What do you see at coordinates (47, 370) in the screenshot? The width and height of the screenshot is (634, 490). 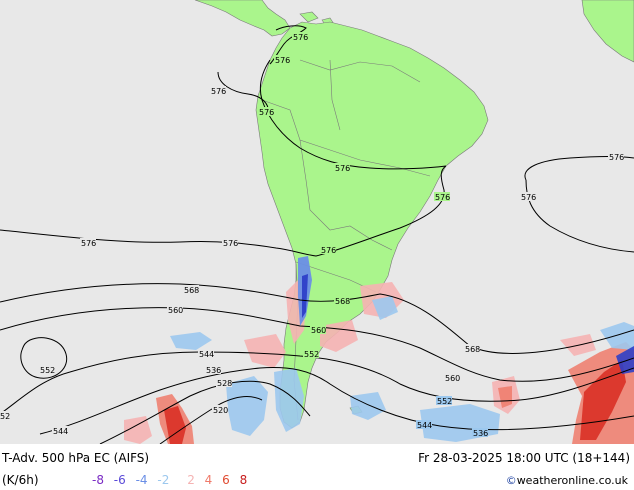 I see `label-552-low: 552` at bounding box center [47, 370].